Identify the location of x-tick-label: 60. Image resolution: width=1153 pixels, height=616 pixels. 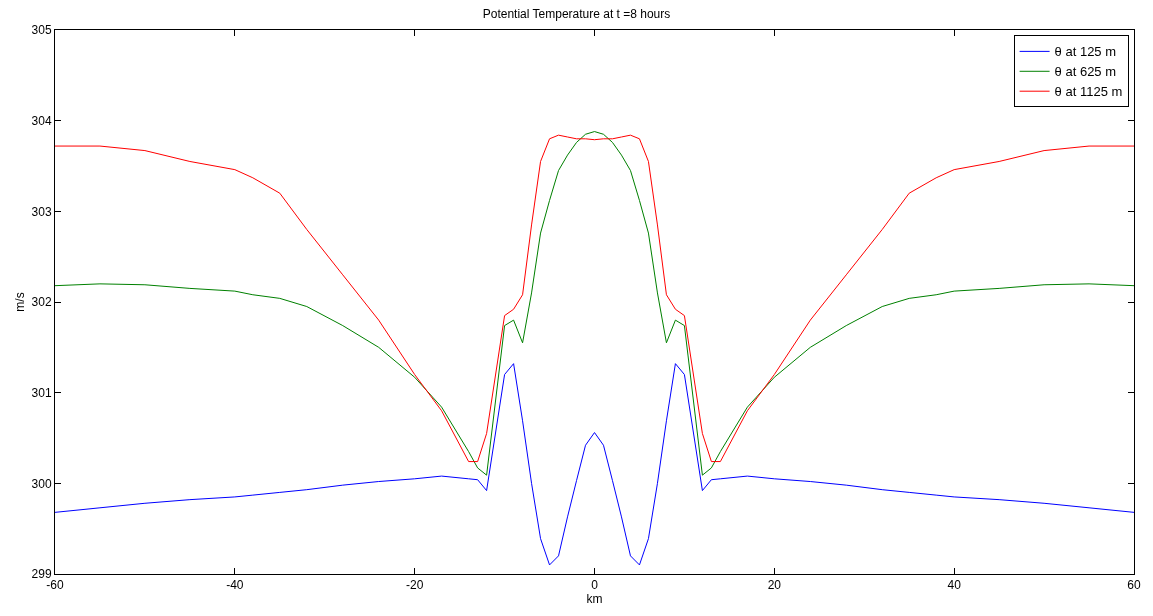
(1134, 585).